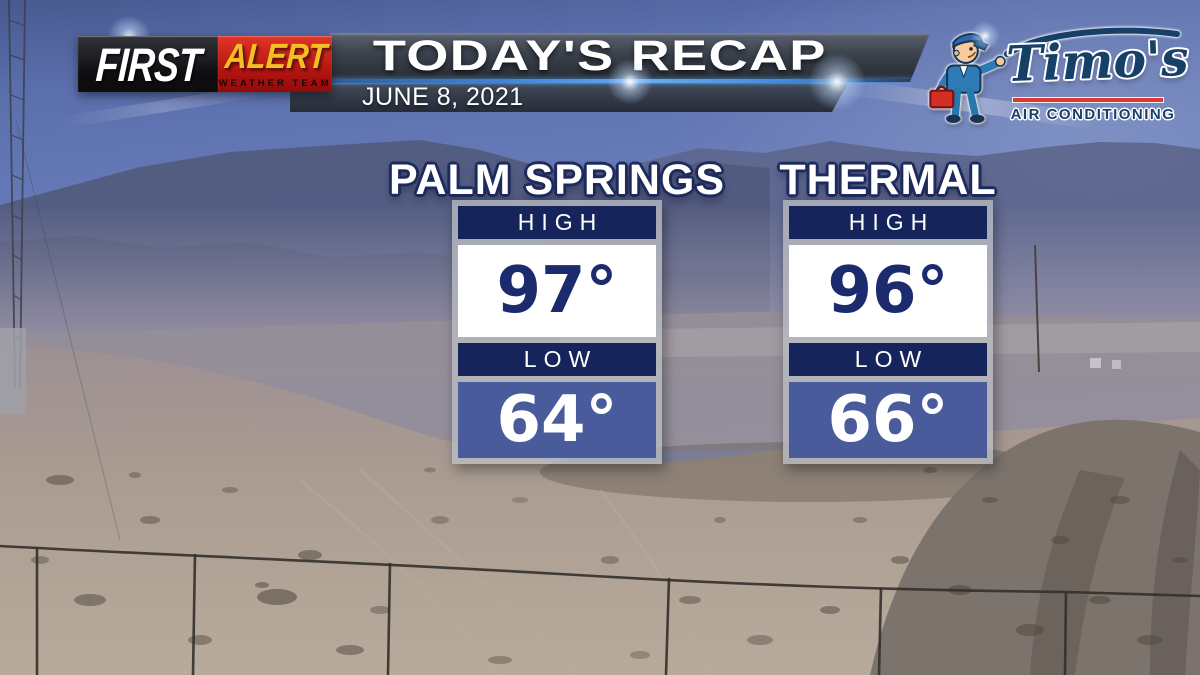 Image resolution: width=1200 pixels, height=675 pixels. I want to click on weather-card-thermal: HIGH 96° LOW 66°, so click(888, 332).